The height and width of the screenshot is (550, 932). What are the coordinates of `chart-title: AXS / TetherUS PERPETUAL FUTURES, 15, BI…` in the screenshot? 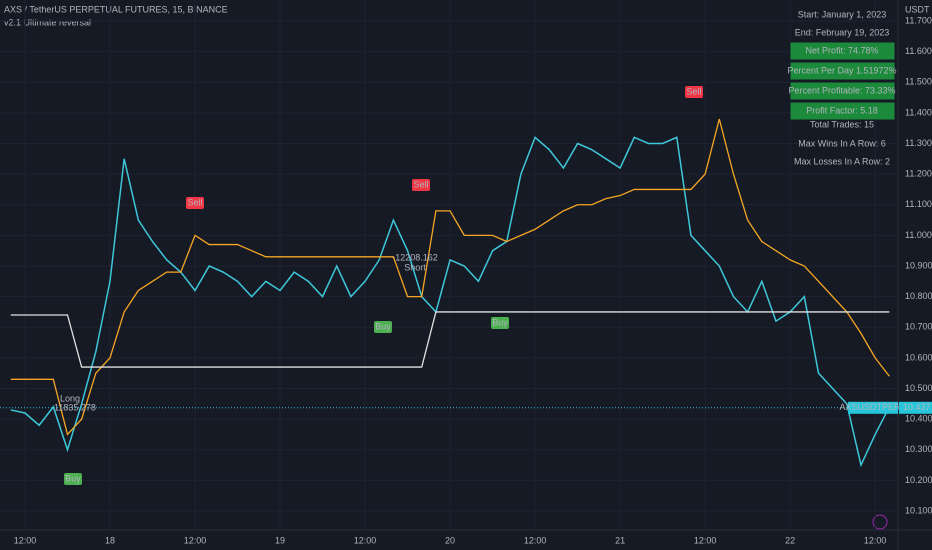 It's located at (116, 9).